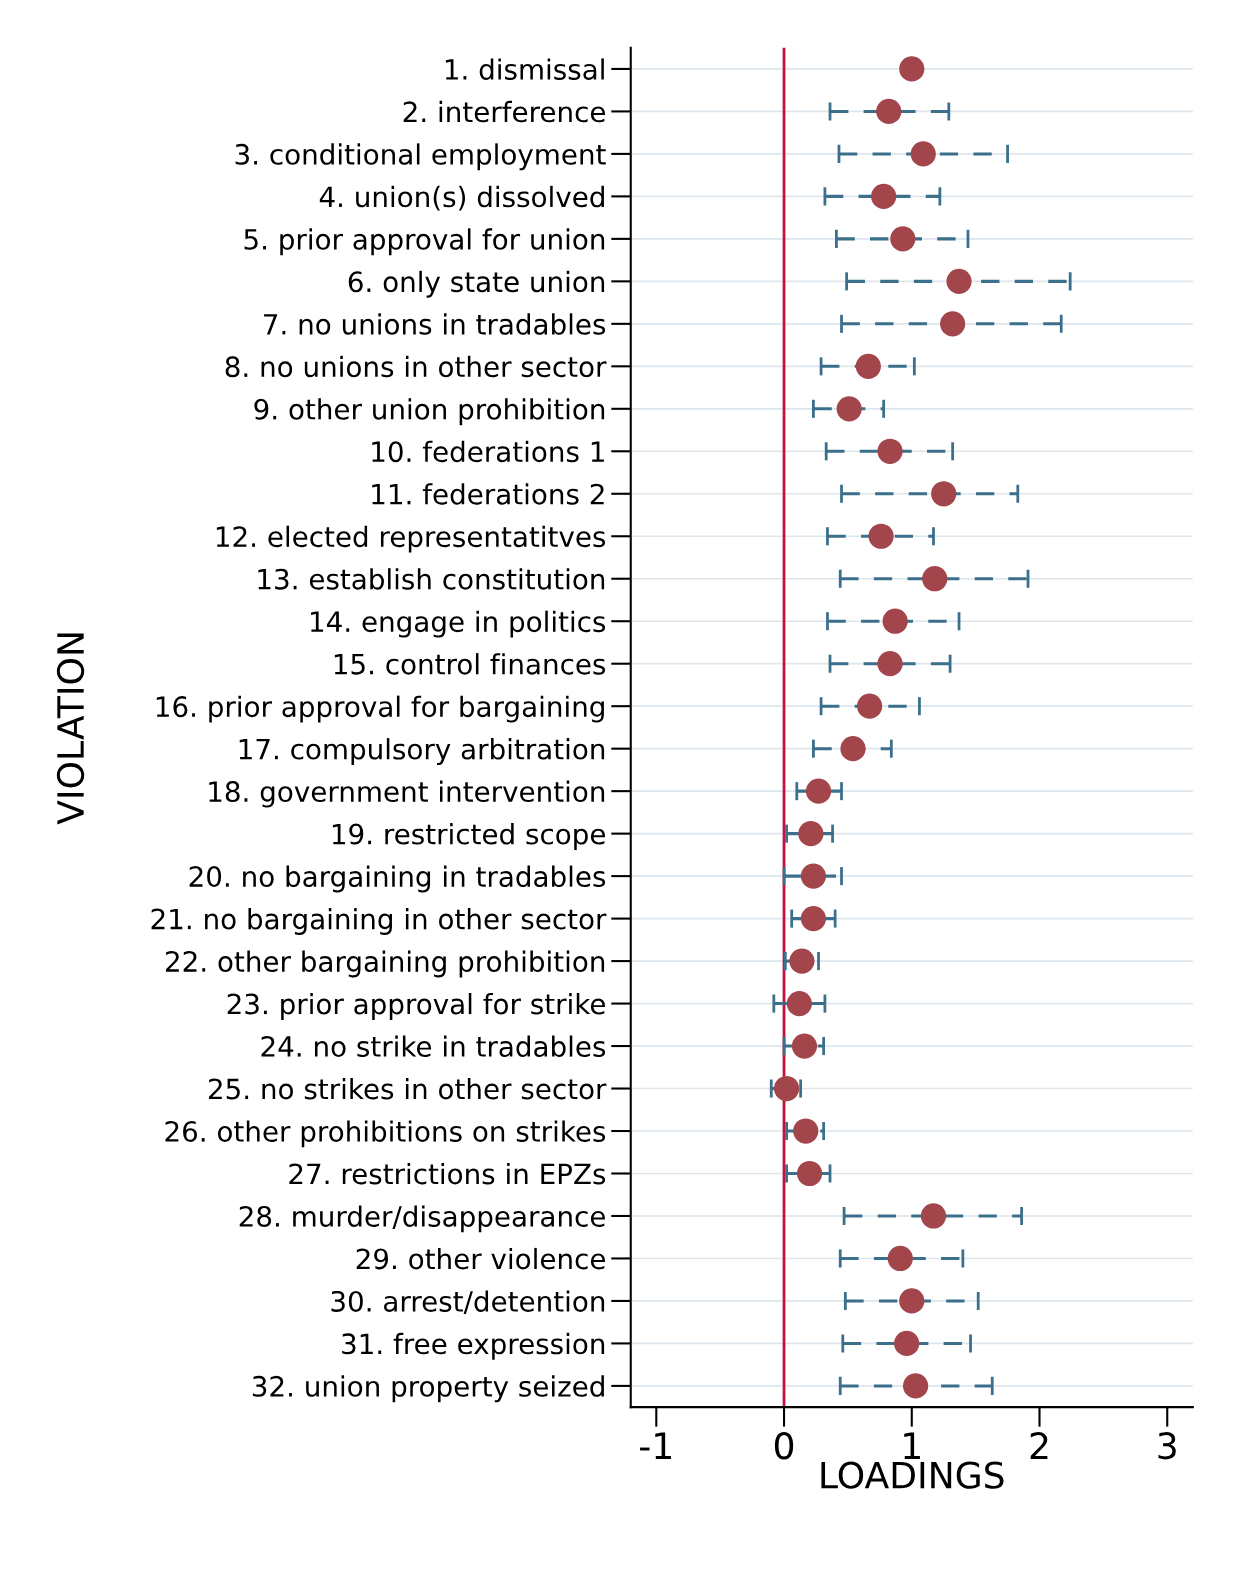 This screenshot has width=1249, height=1590. What do you see at coordinates (380, 709) in the screenshot?
I see `y-tick-label: 16. prior approval for bargaining` at bounding box center [380, 709].